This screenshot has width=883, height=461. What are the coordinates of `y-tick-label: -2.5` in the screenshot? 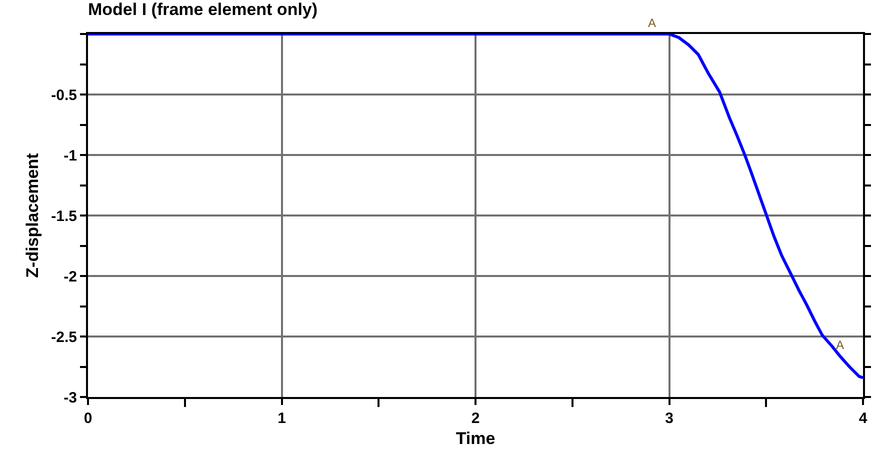 It's located at (64, 337).